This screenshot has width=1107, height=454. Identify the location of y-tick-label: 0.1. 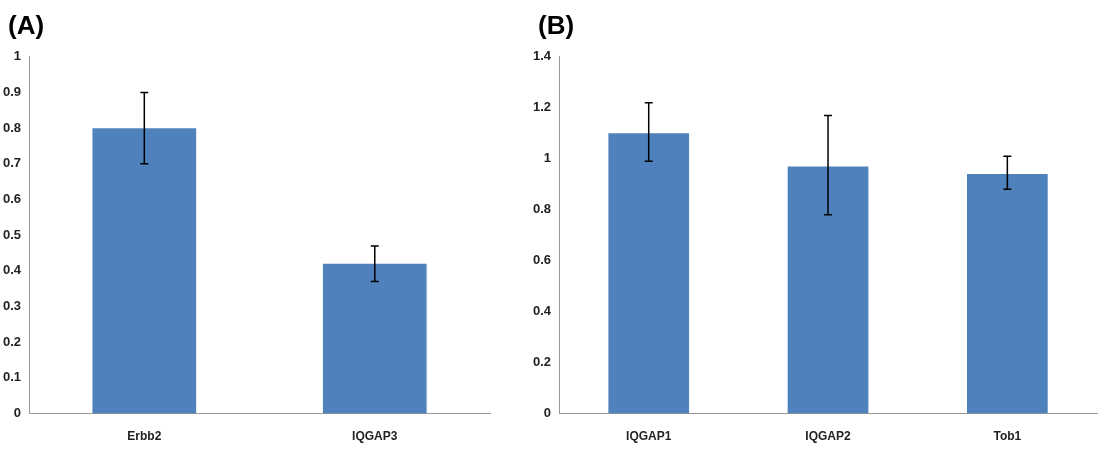
(12, 377).